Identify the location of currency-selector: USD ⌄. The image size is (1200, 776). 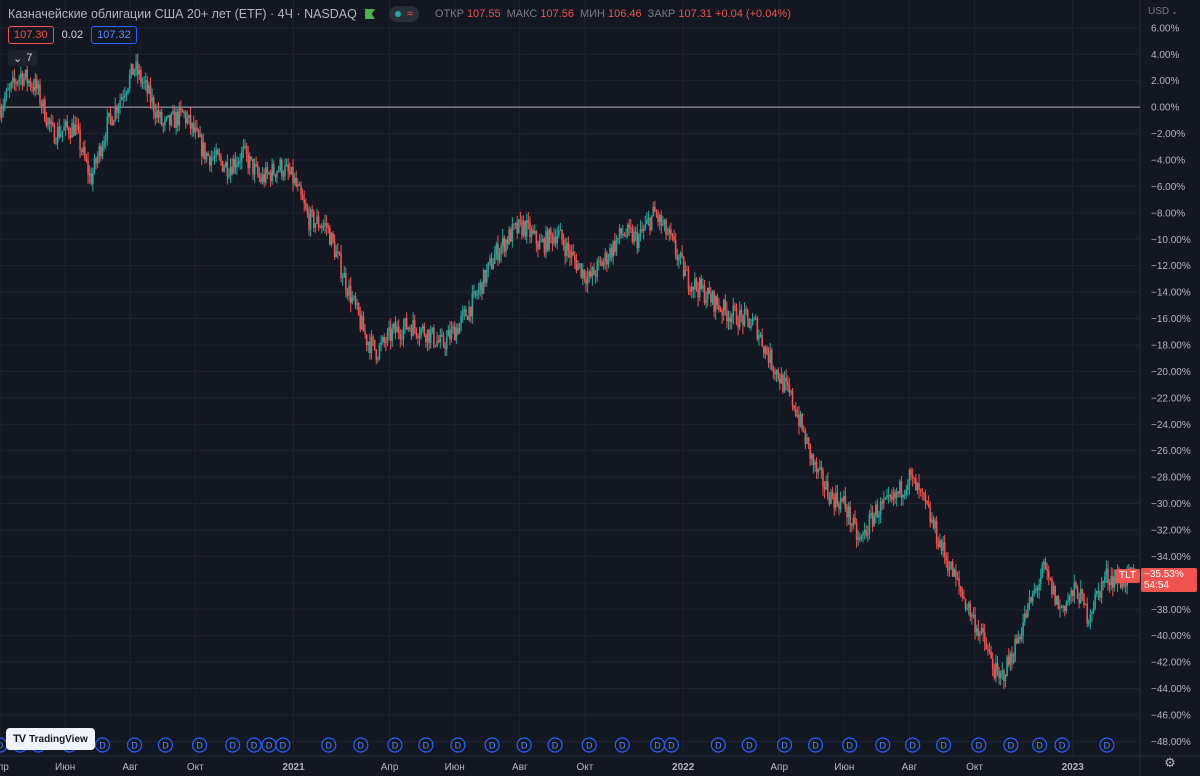
(1163, 11).